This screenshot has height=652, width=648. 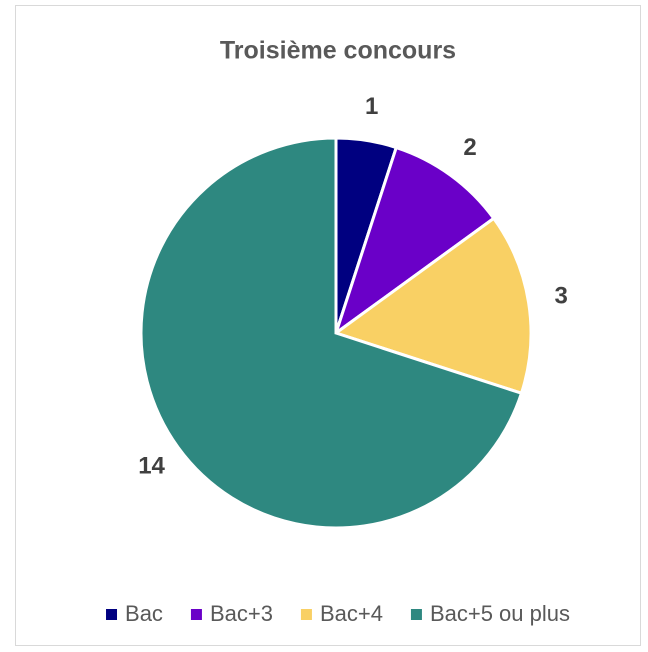 I want to click on legend-label: Bac+4, so click(x=351, y=613).